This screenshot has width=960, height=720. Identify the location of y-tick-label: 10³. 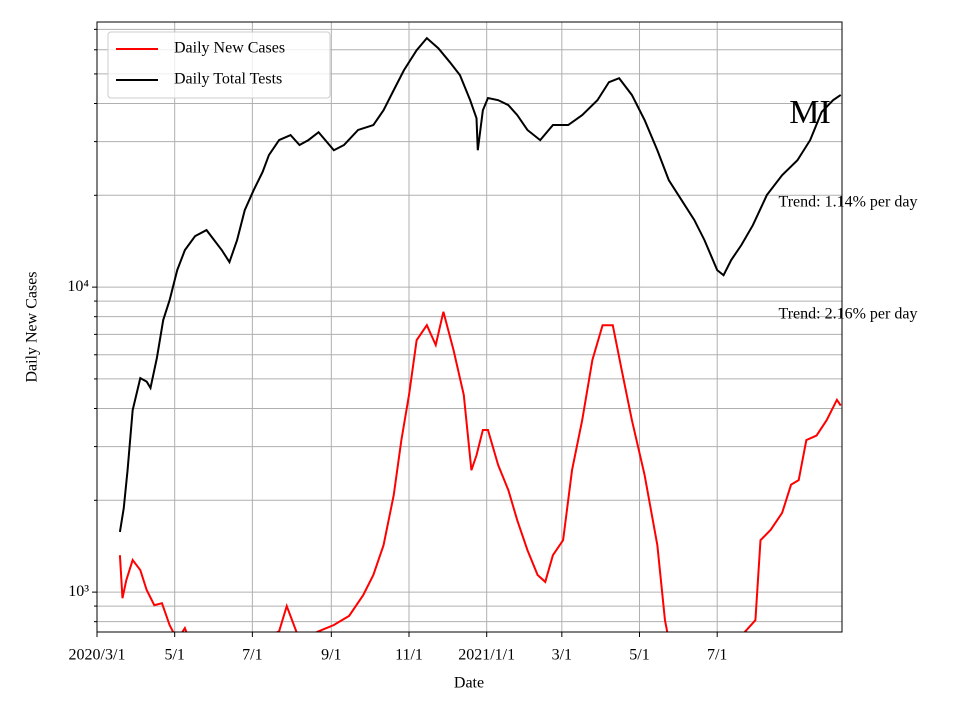
(78, 591).